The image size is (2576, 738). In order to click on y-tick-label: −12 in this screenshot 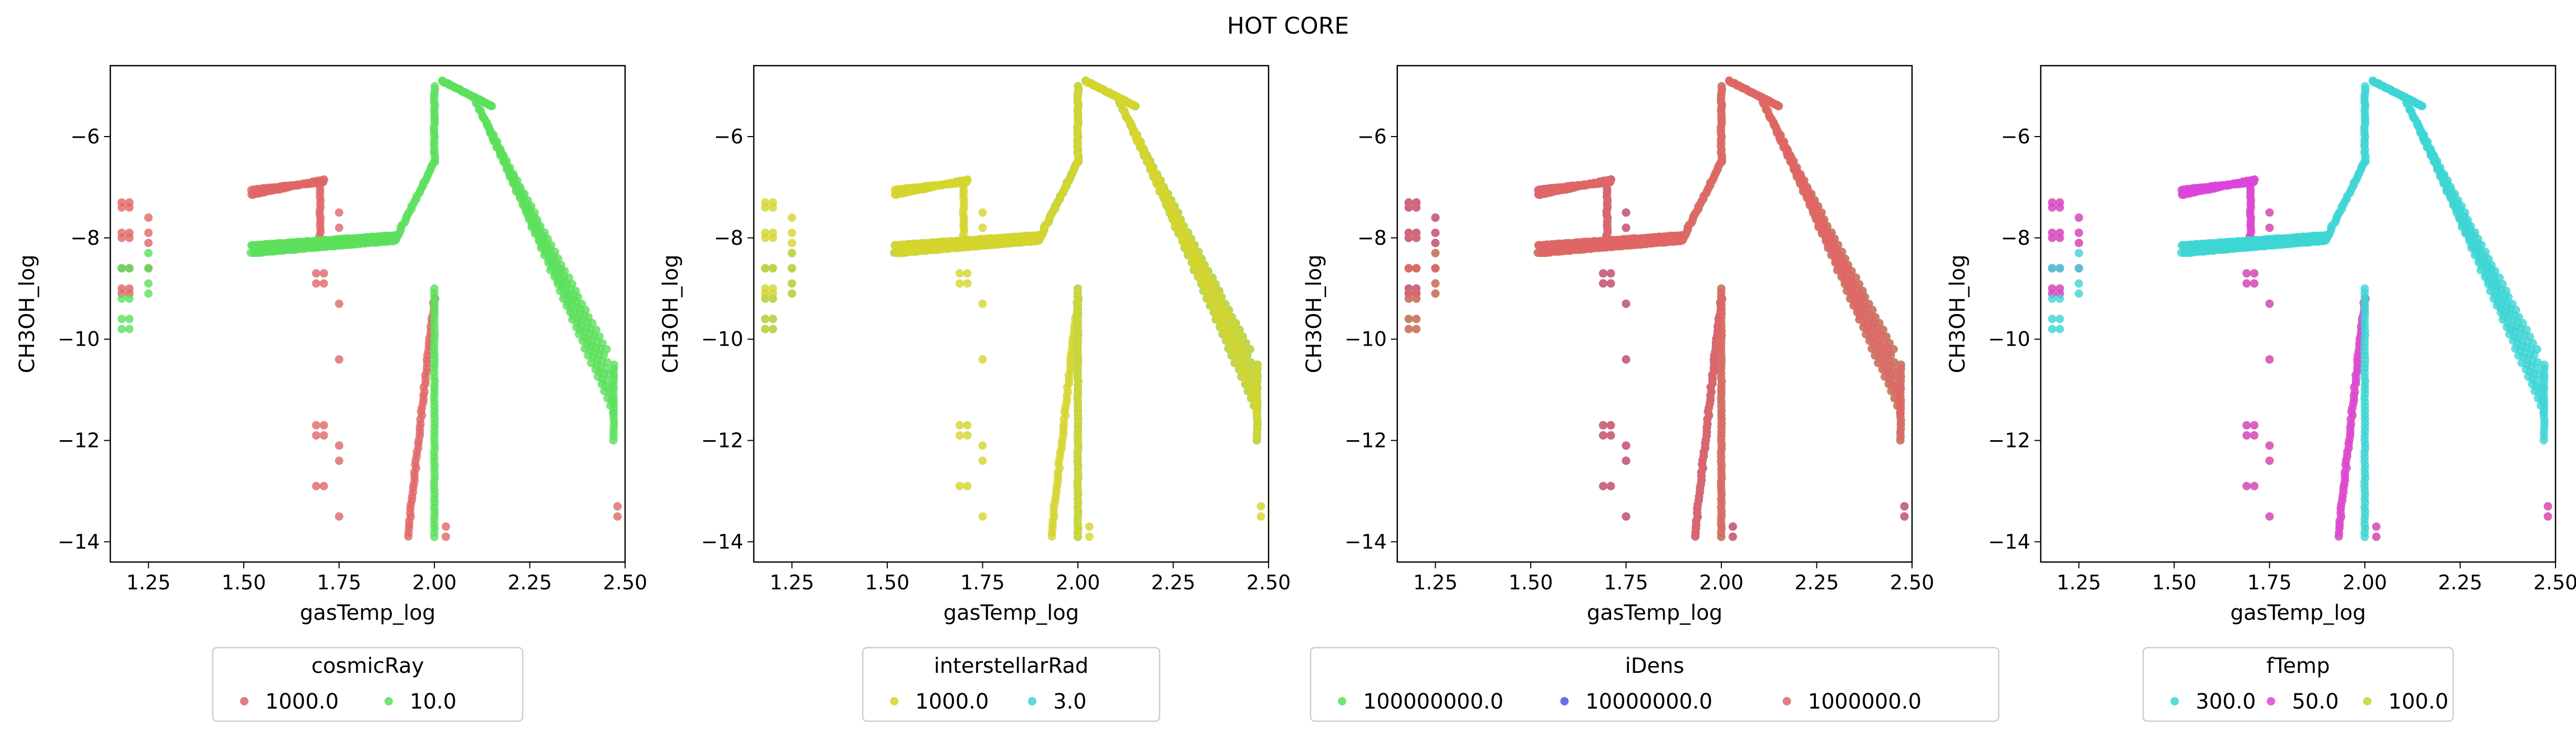, I will do `click(722, 441)`.